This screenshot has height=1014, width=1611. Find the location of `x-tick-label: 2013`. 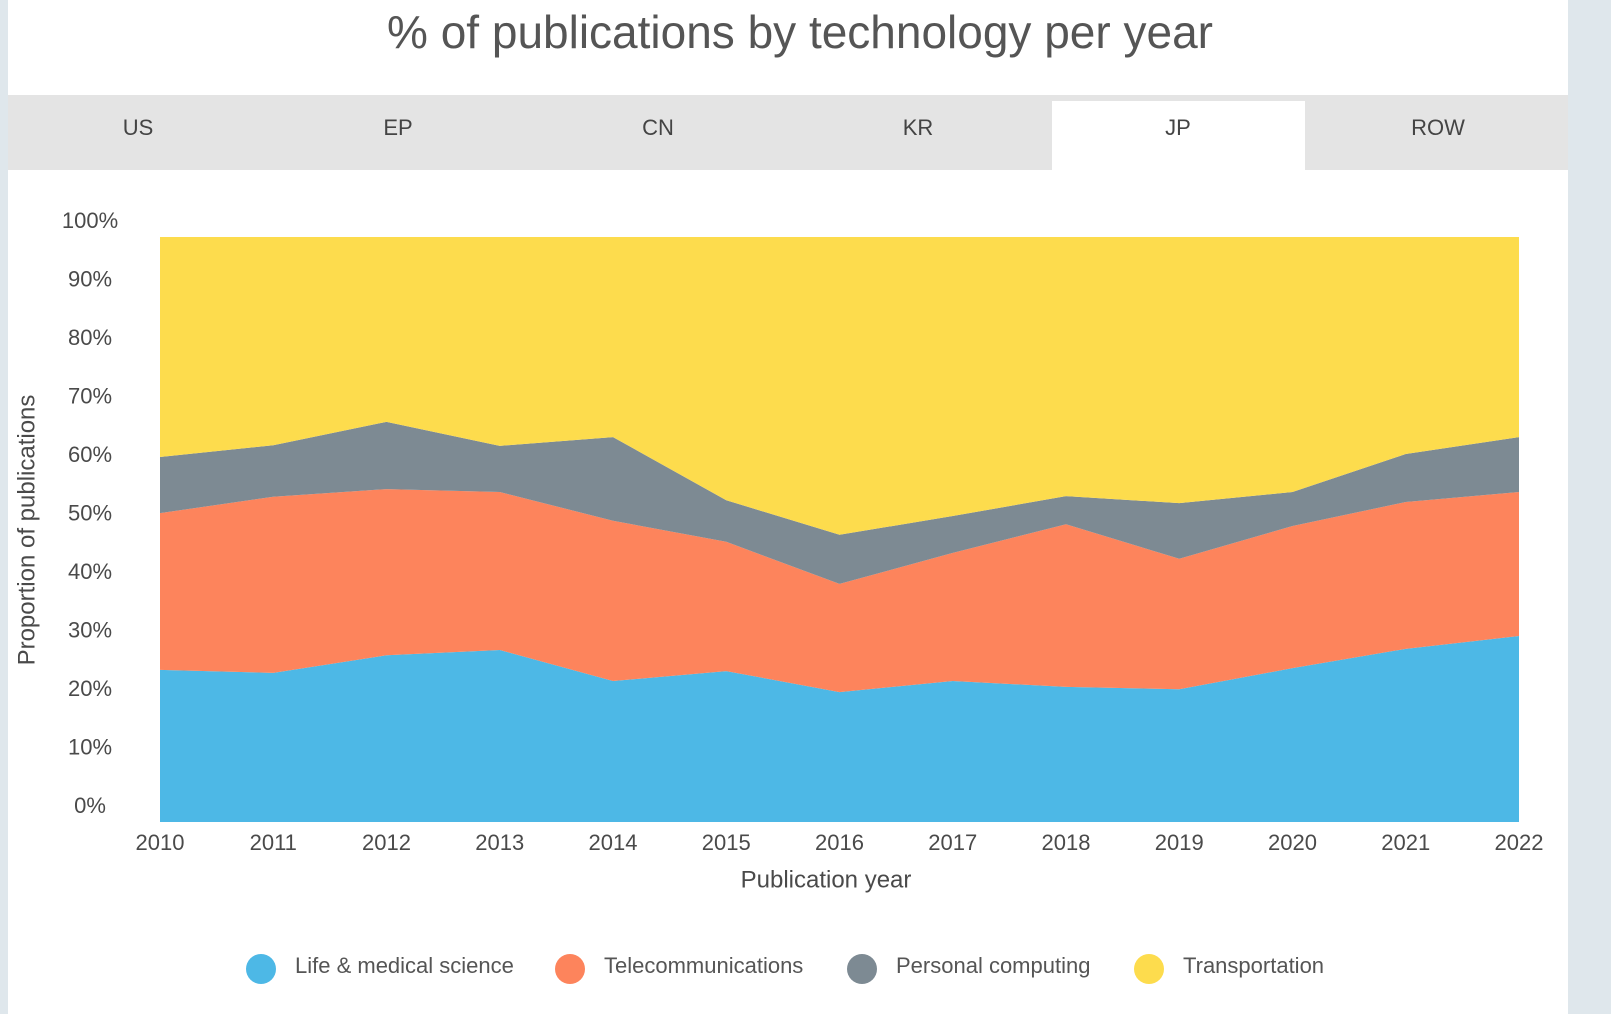

x-tick-label: 2013 is located at coordinates (499, 842).